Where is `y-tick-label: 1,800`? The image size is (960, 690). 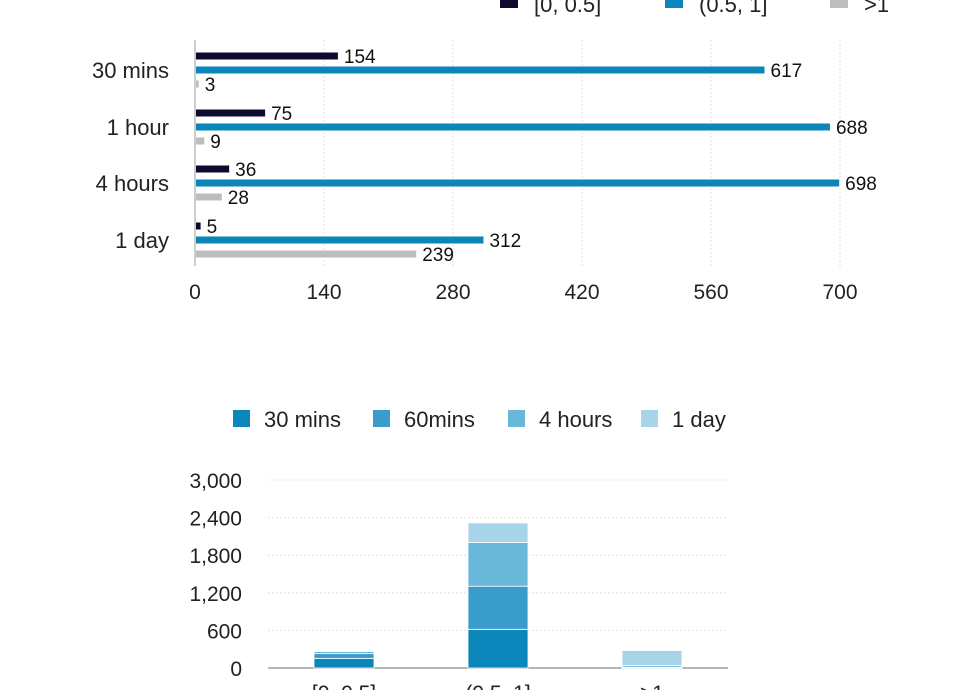
y-tick-label: 1,800 is located at coordinates (215, 556).